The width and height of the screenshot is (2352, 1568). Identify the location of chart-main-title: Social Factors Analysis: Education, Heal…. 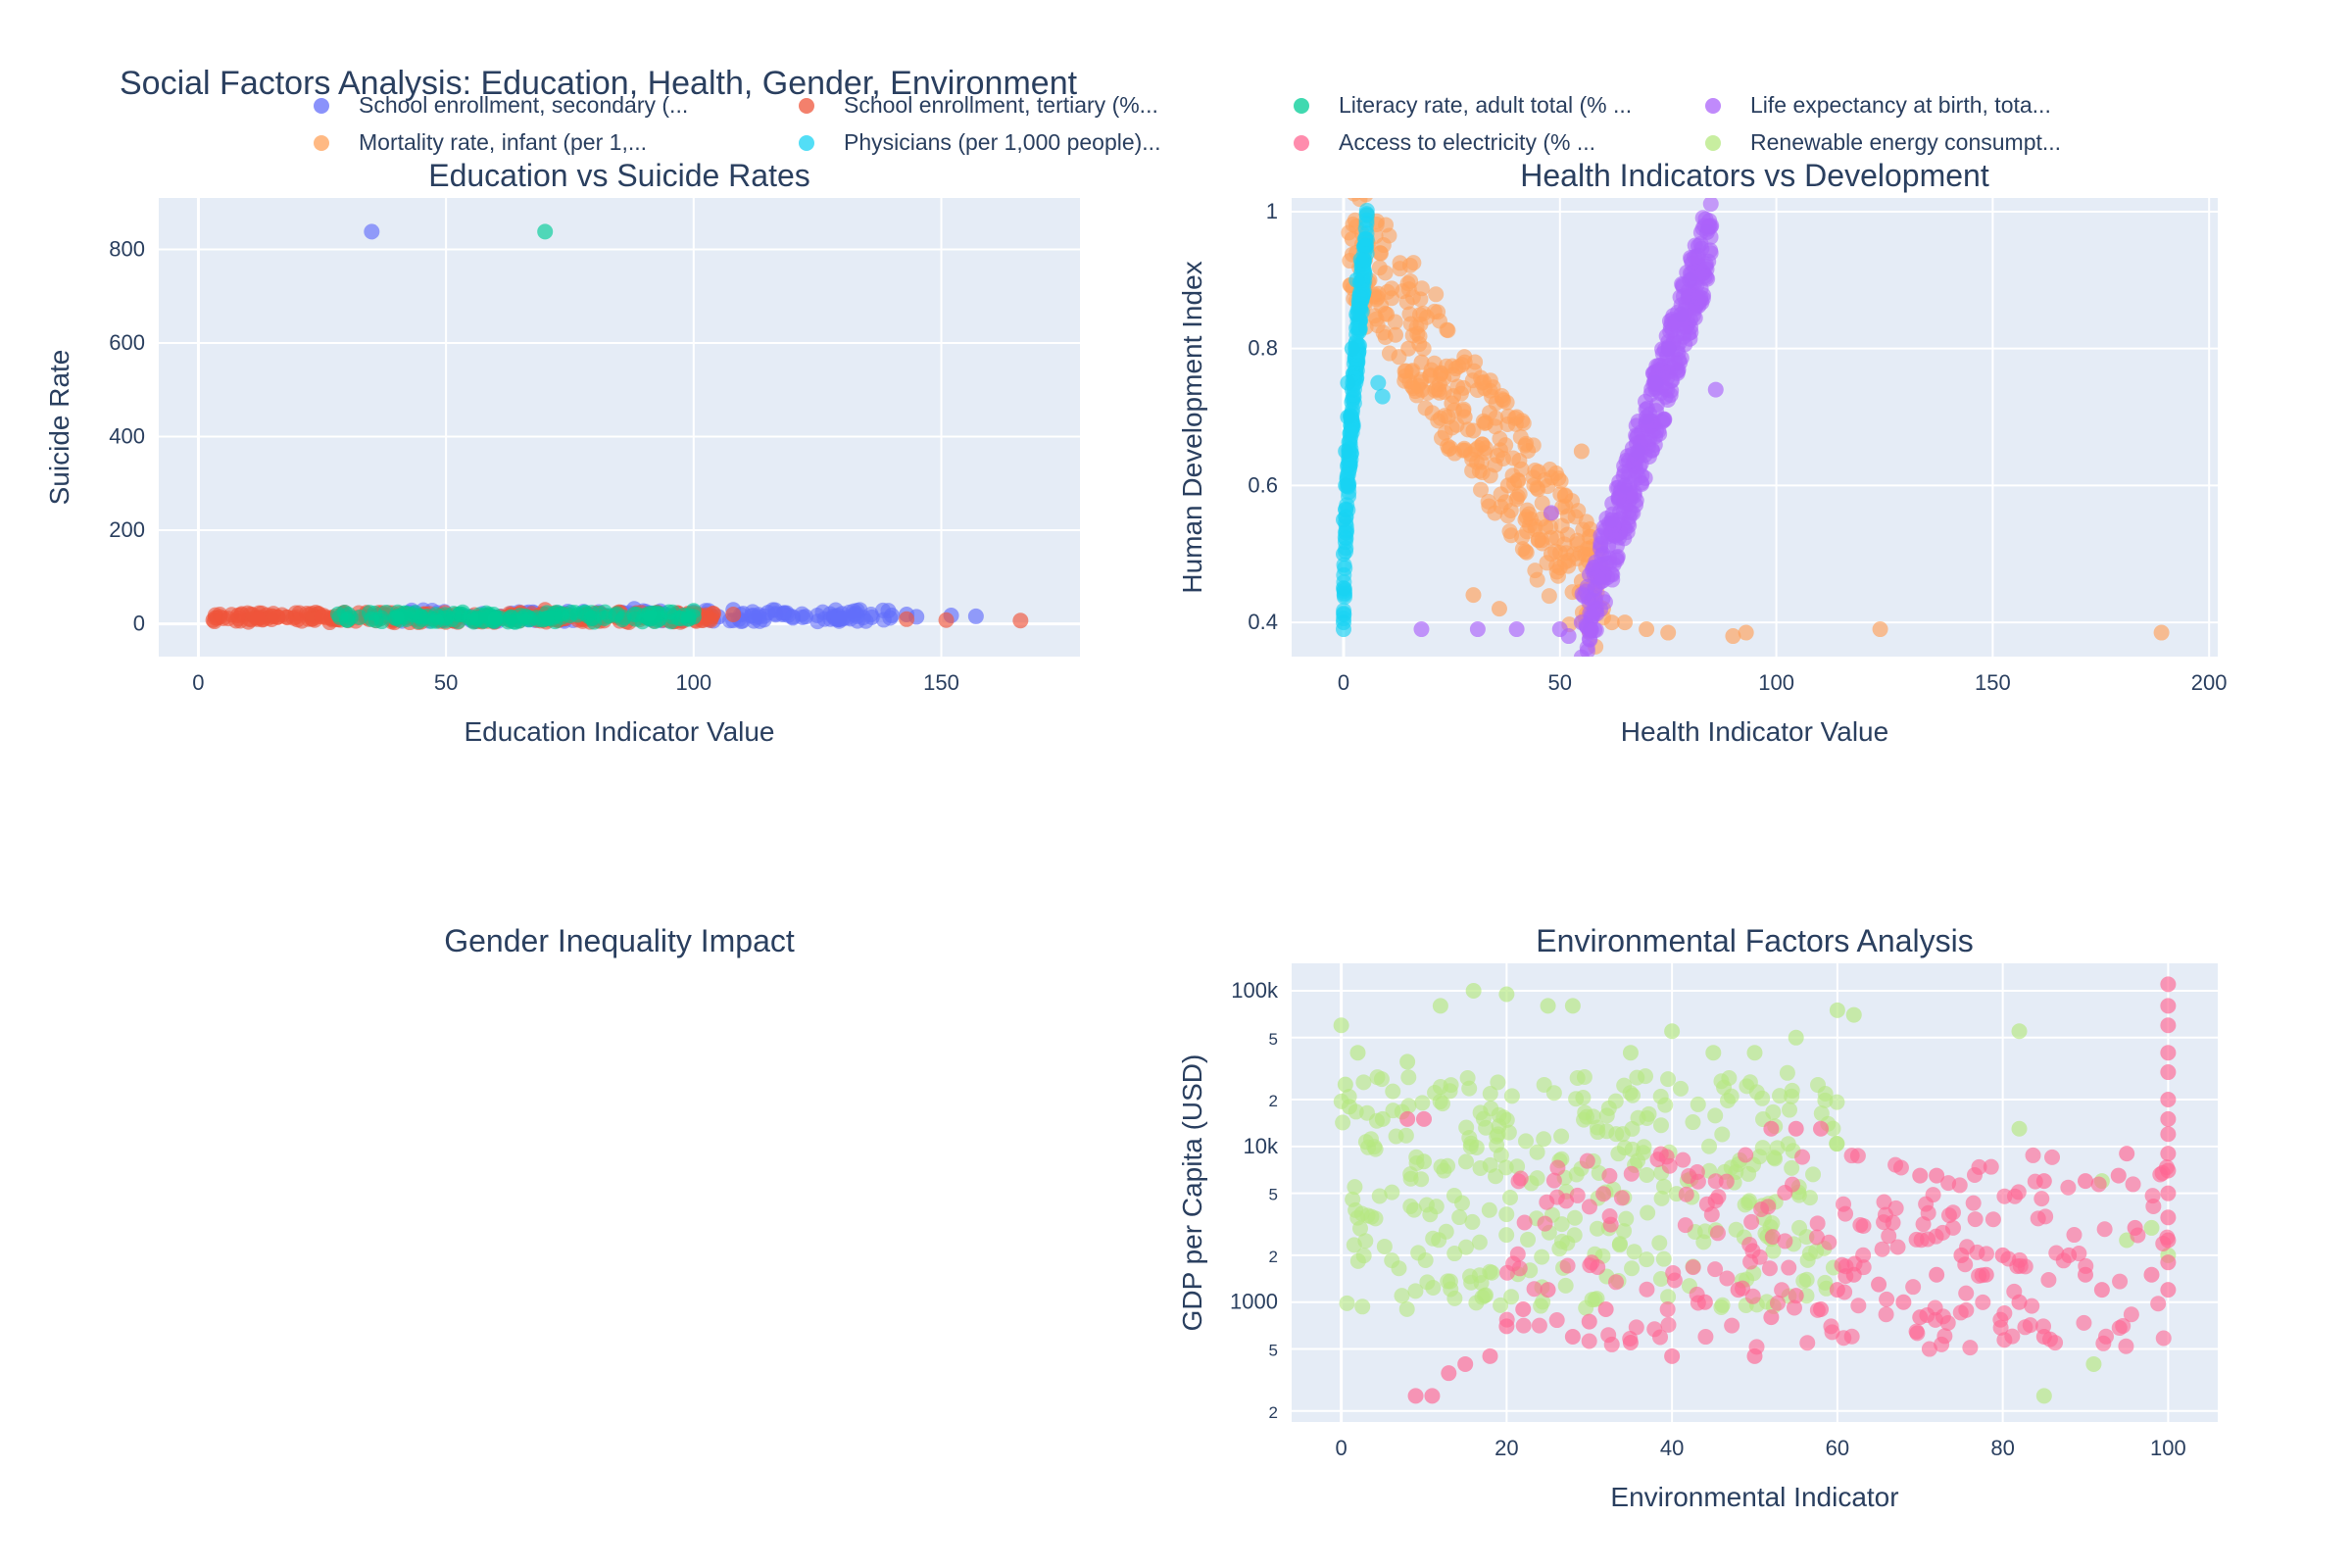
(599, 83).